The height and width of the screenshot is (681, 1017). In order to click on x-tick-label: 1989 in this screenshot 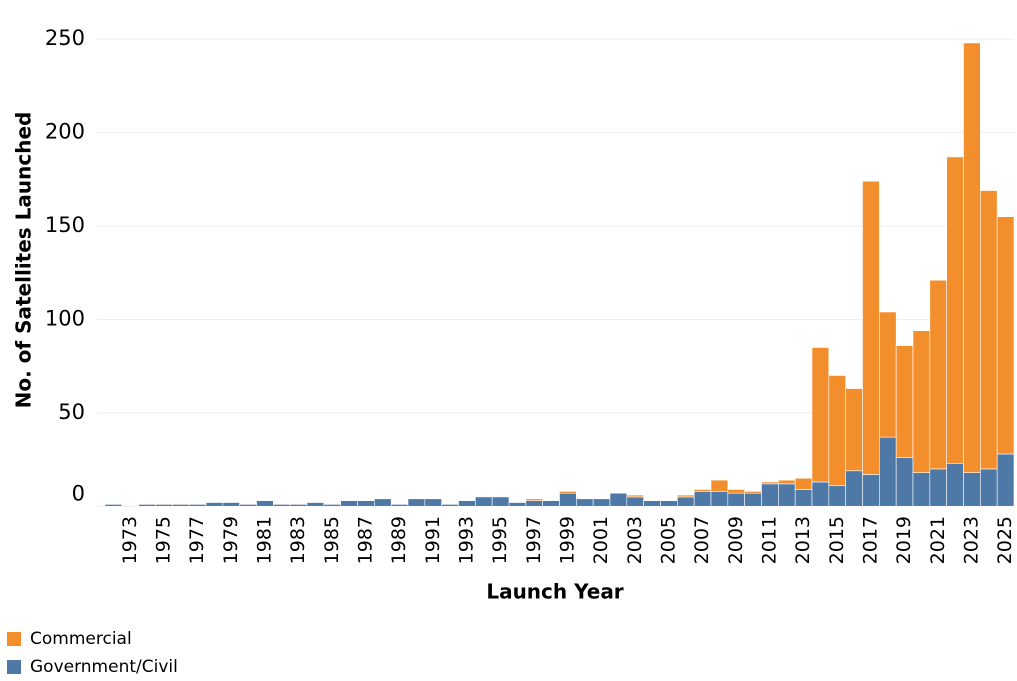, I will do `click(399, 540)`.